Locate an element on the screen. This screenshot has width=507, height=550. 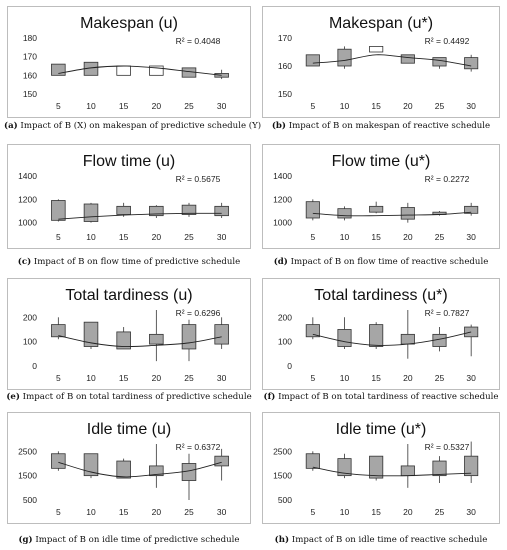
chart-0-xtick: 20 is located at coordinates (157, 106).